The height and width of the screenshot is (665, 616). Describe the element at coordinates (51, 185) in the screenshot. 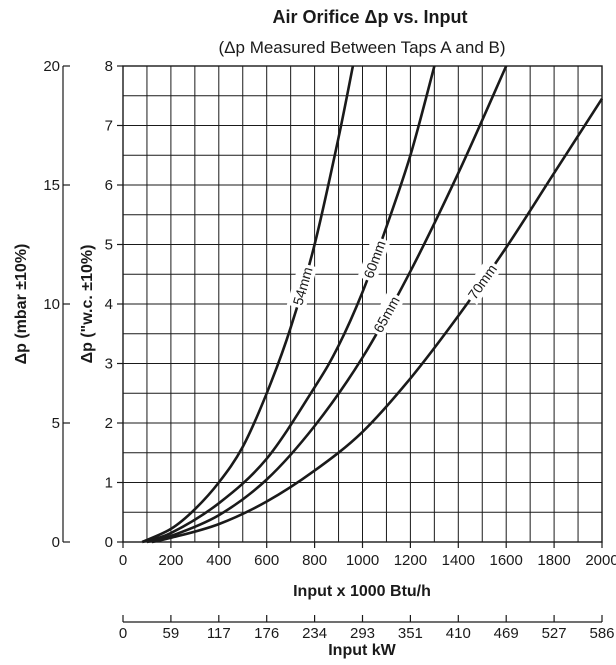

I see `y2-tick-label: 15` at that location.